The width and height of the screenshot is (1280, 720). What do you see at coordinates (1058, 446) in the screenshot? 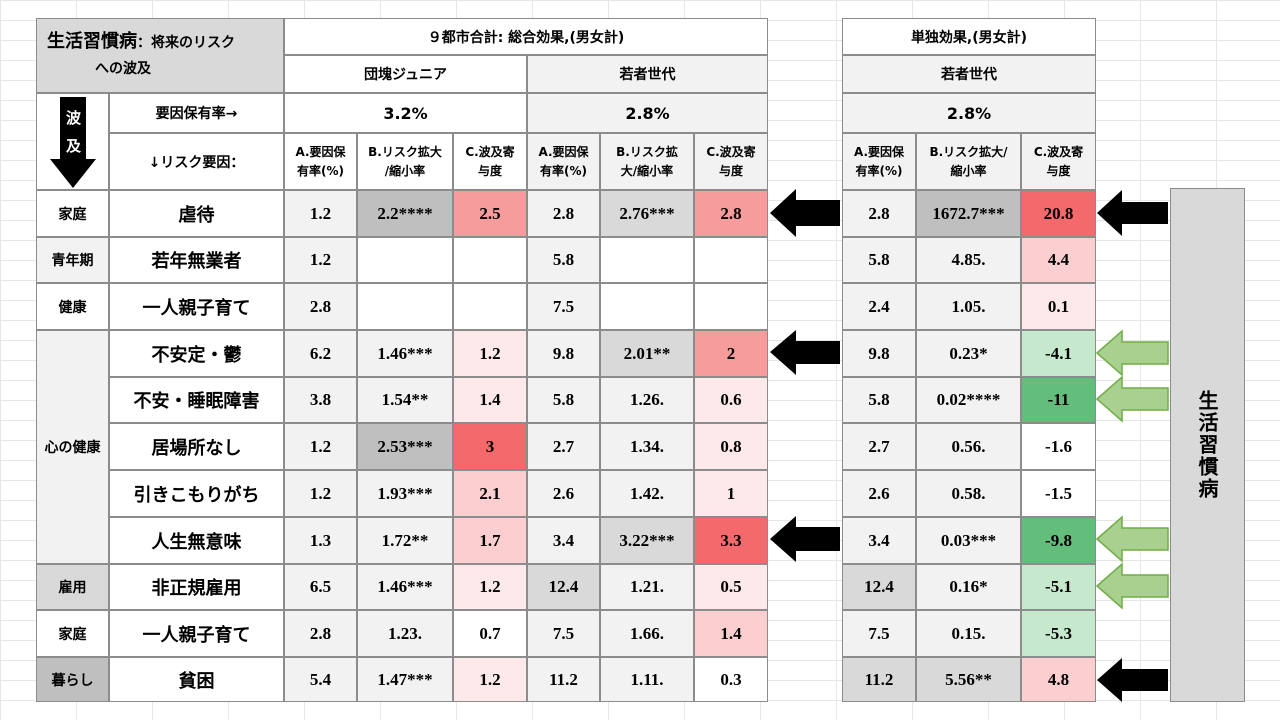
I see `value-cell-c3: -1.6` at bounding box center [1058, 446].